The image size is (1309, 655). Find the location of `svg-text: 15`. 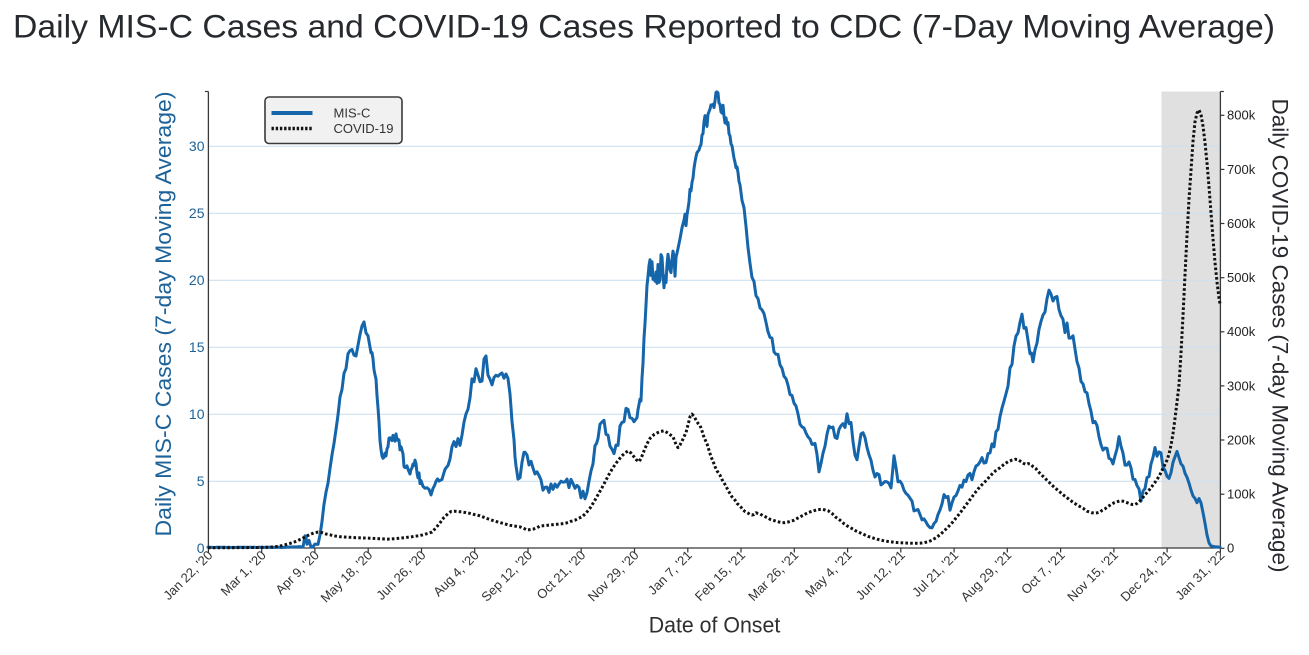

svg-text: 15 is located at coordinates (197, 347).